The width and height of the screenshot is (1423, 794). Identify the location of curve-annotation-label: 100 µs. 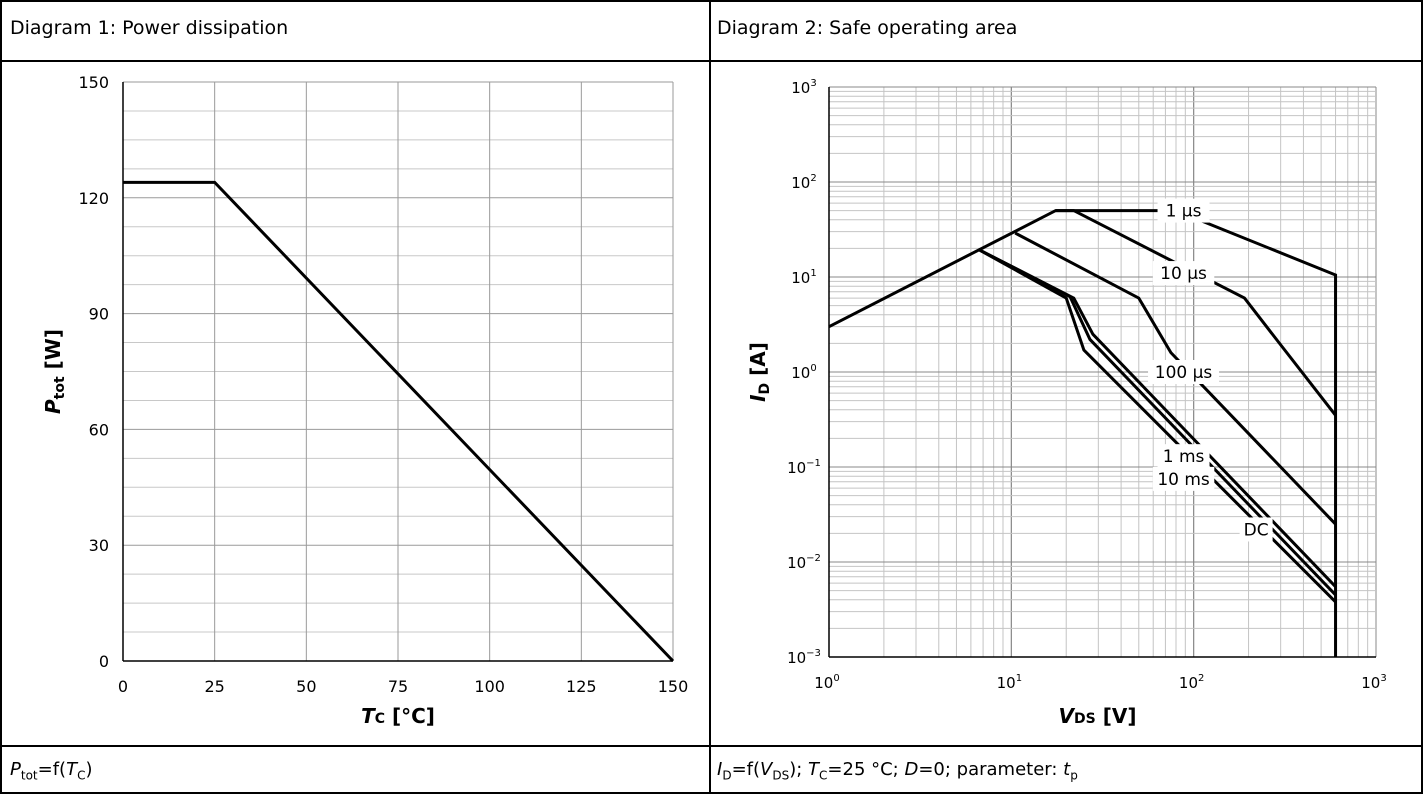
(1184, 373).